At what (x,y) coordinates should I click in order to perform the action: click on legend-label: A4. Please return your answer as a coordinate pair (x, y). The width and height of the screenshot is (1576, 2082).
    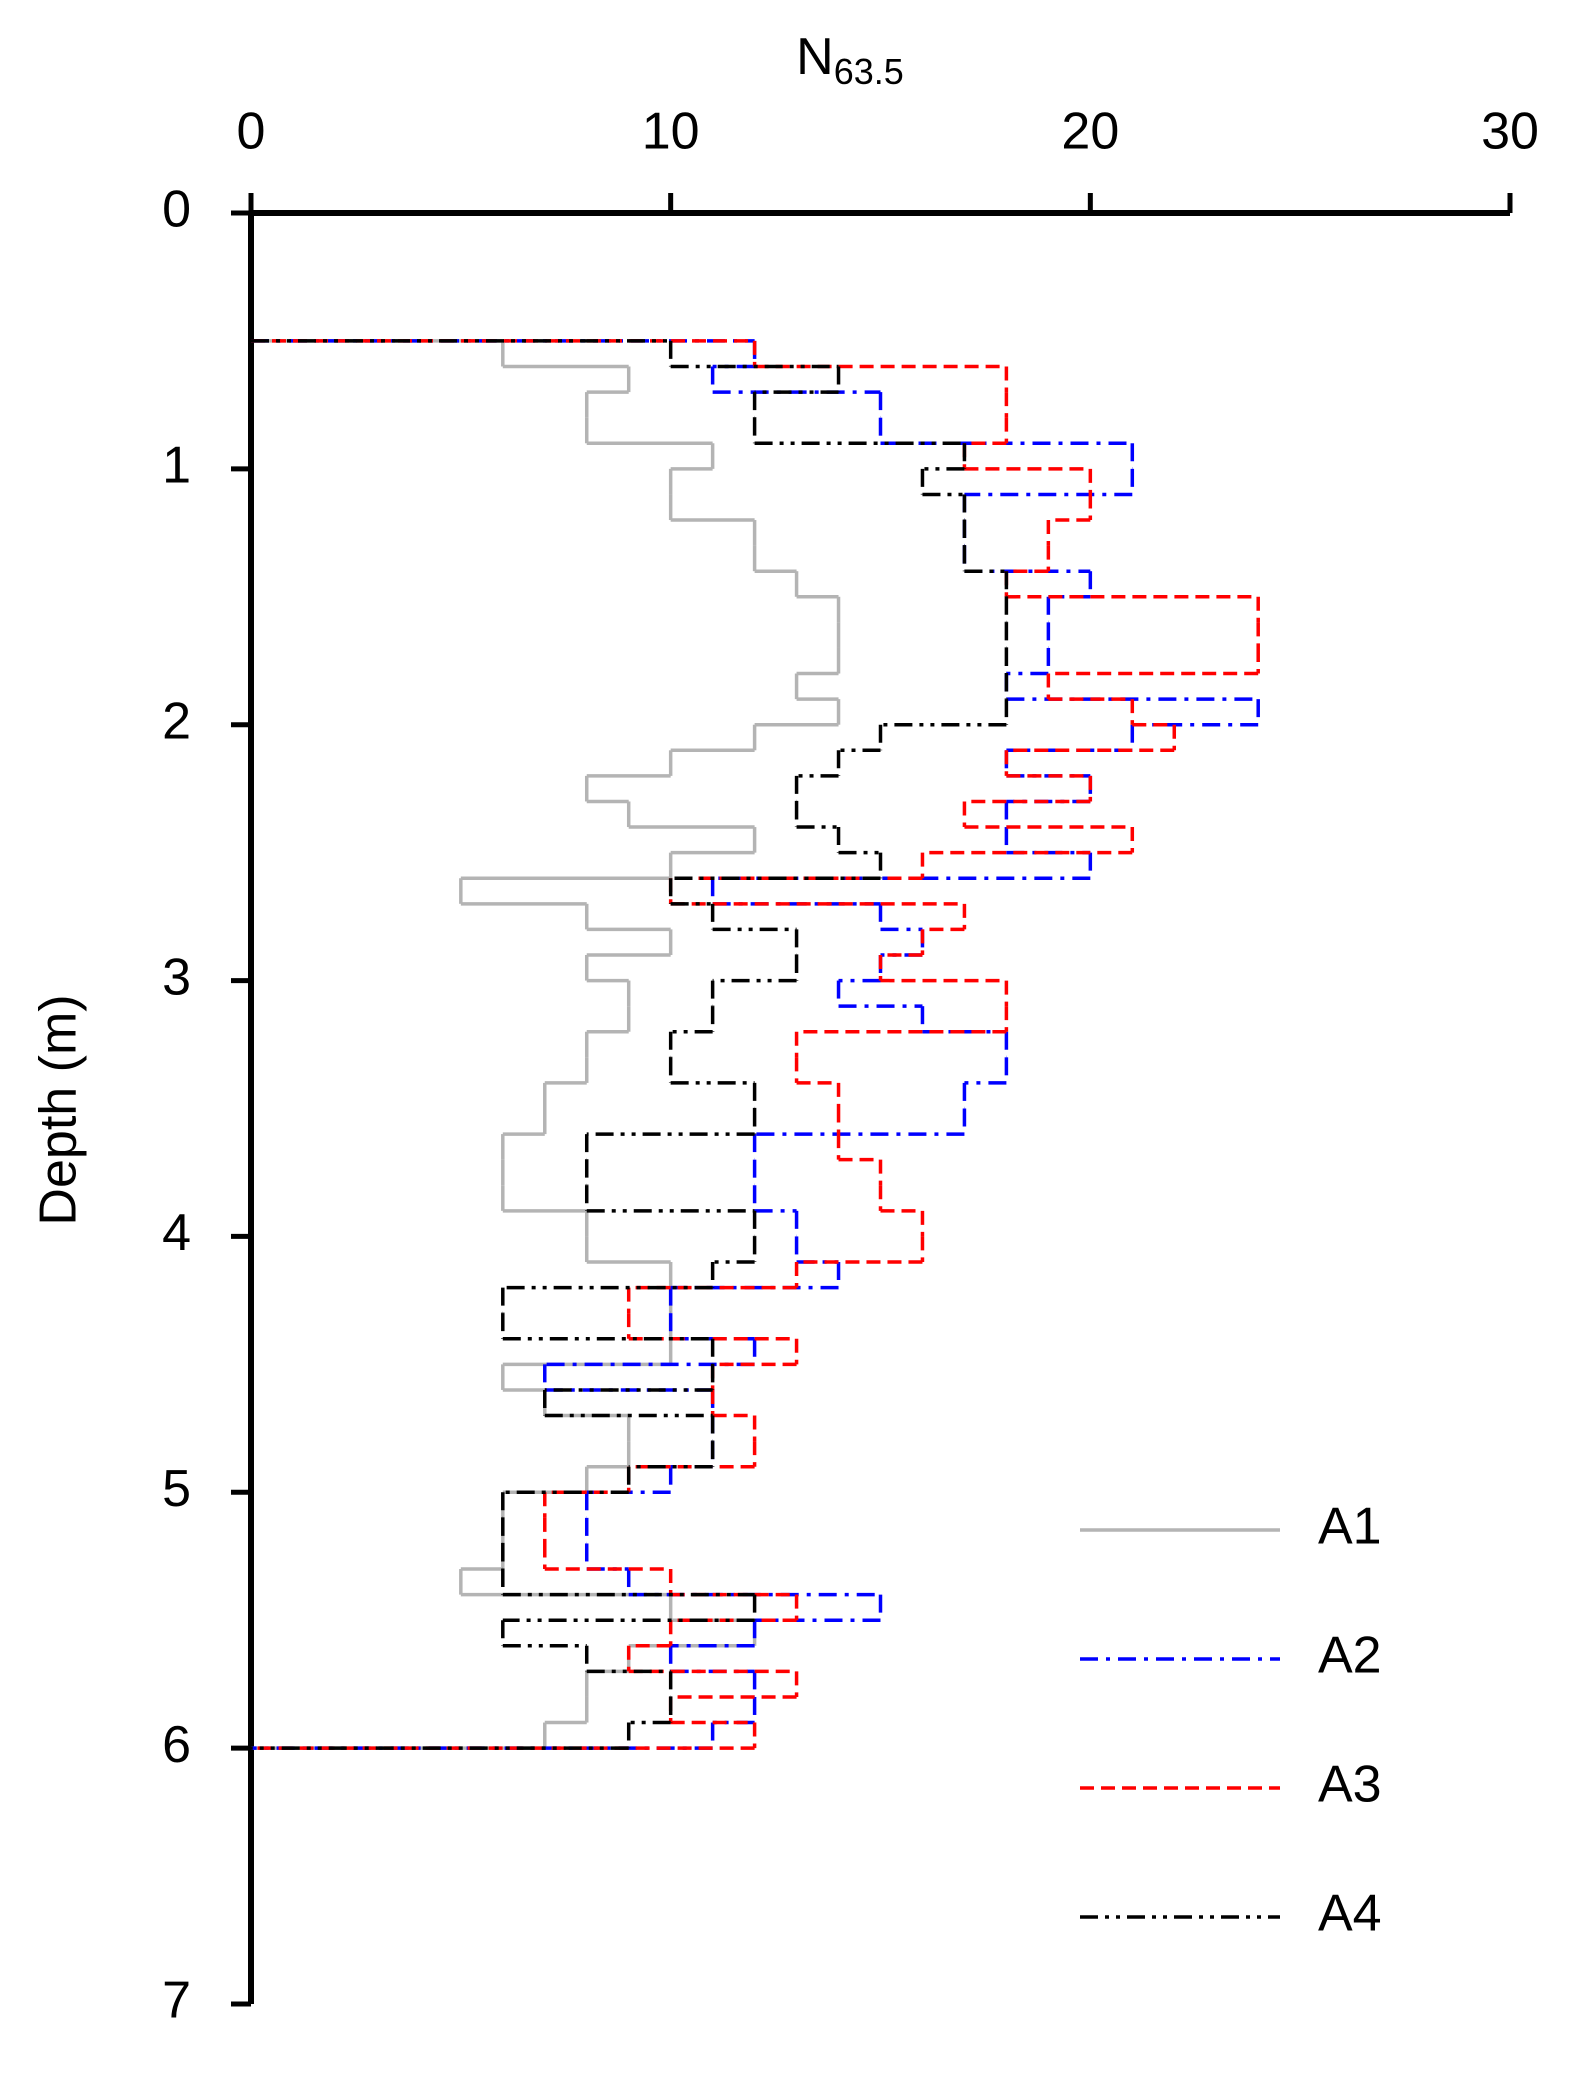
    Looking at the image, I should click on (1350, 1914).